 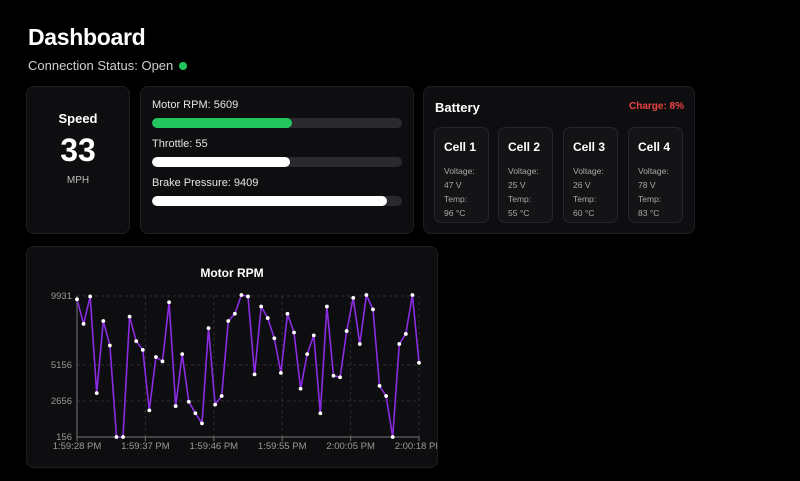 I want to click on cell-name: Cell 2, so click(x=524, y=147).